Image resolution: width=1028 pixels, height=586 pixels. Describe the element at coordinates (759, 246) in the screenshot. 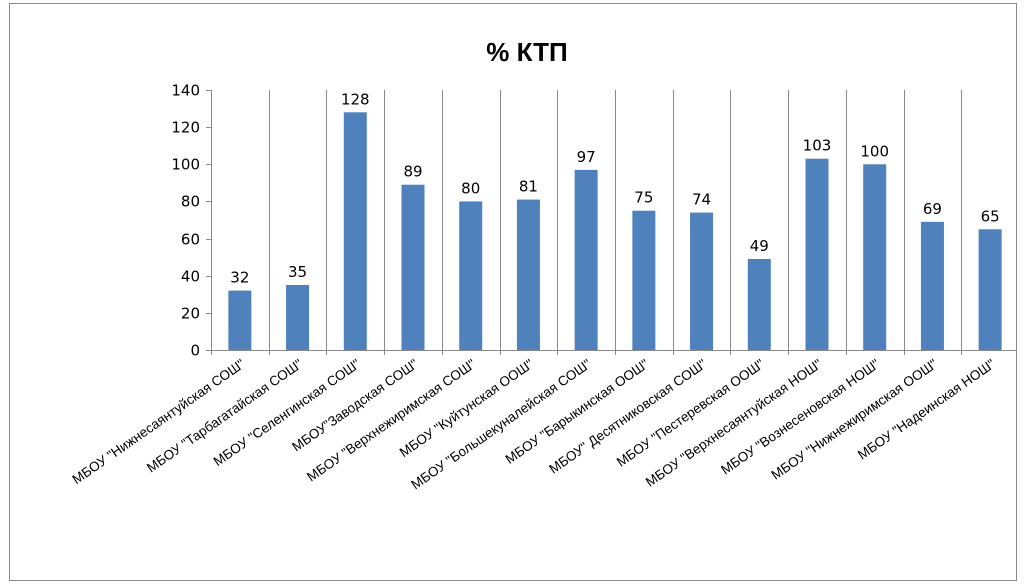

I see `data-label: 49` at that location.